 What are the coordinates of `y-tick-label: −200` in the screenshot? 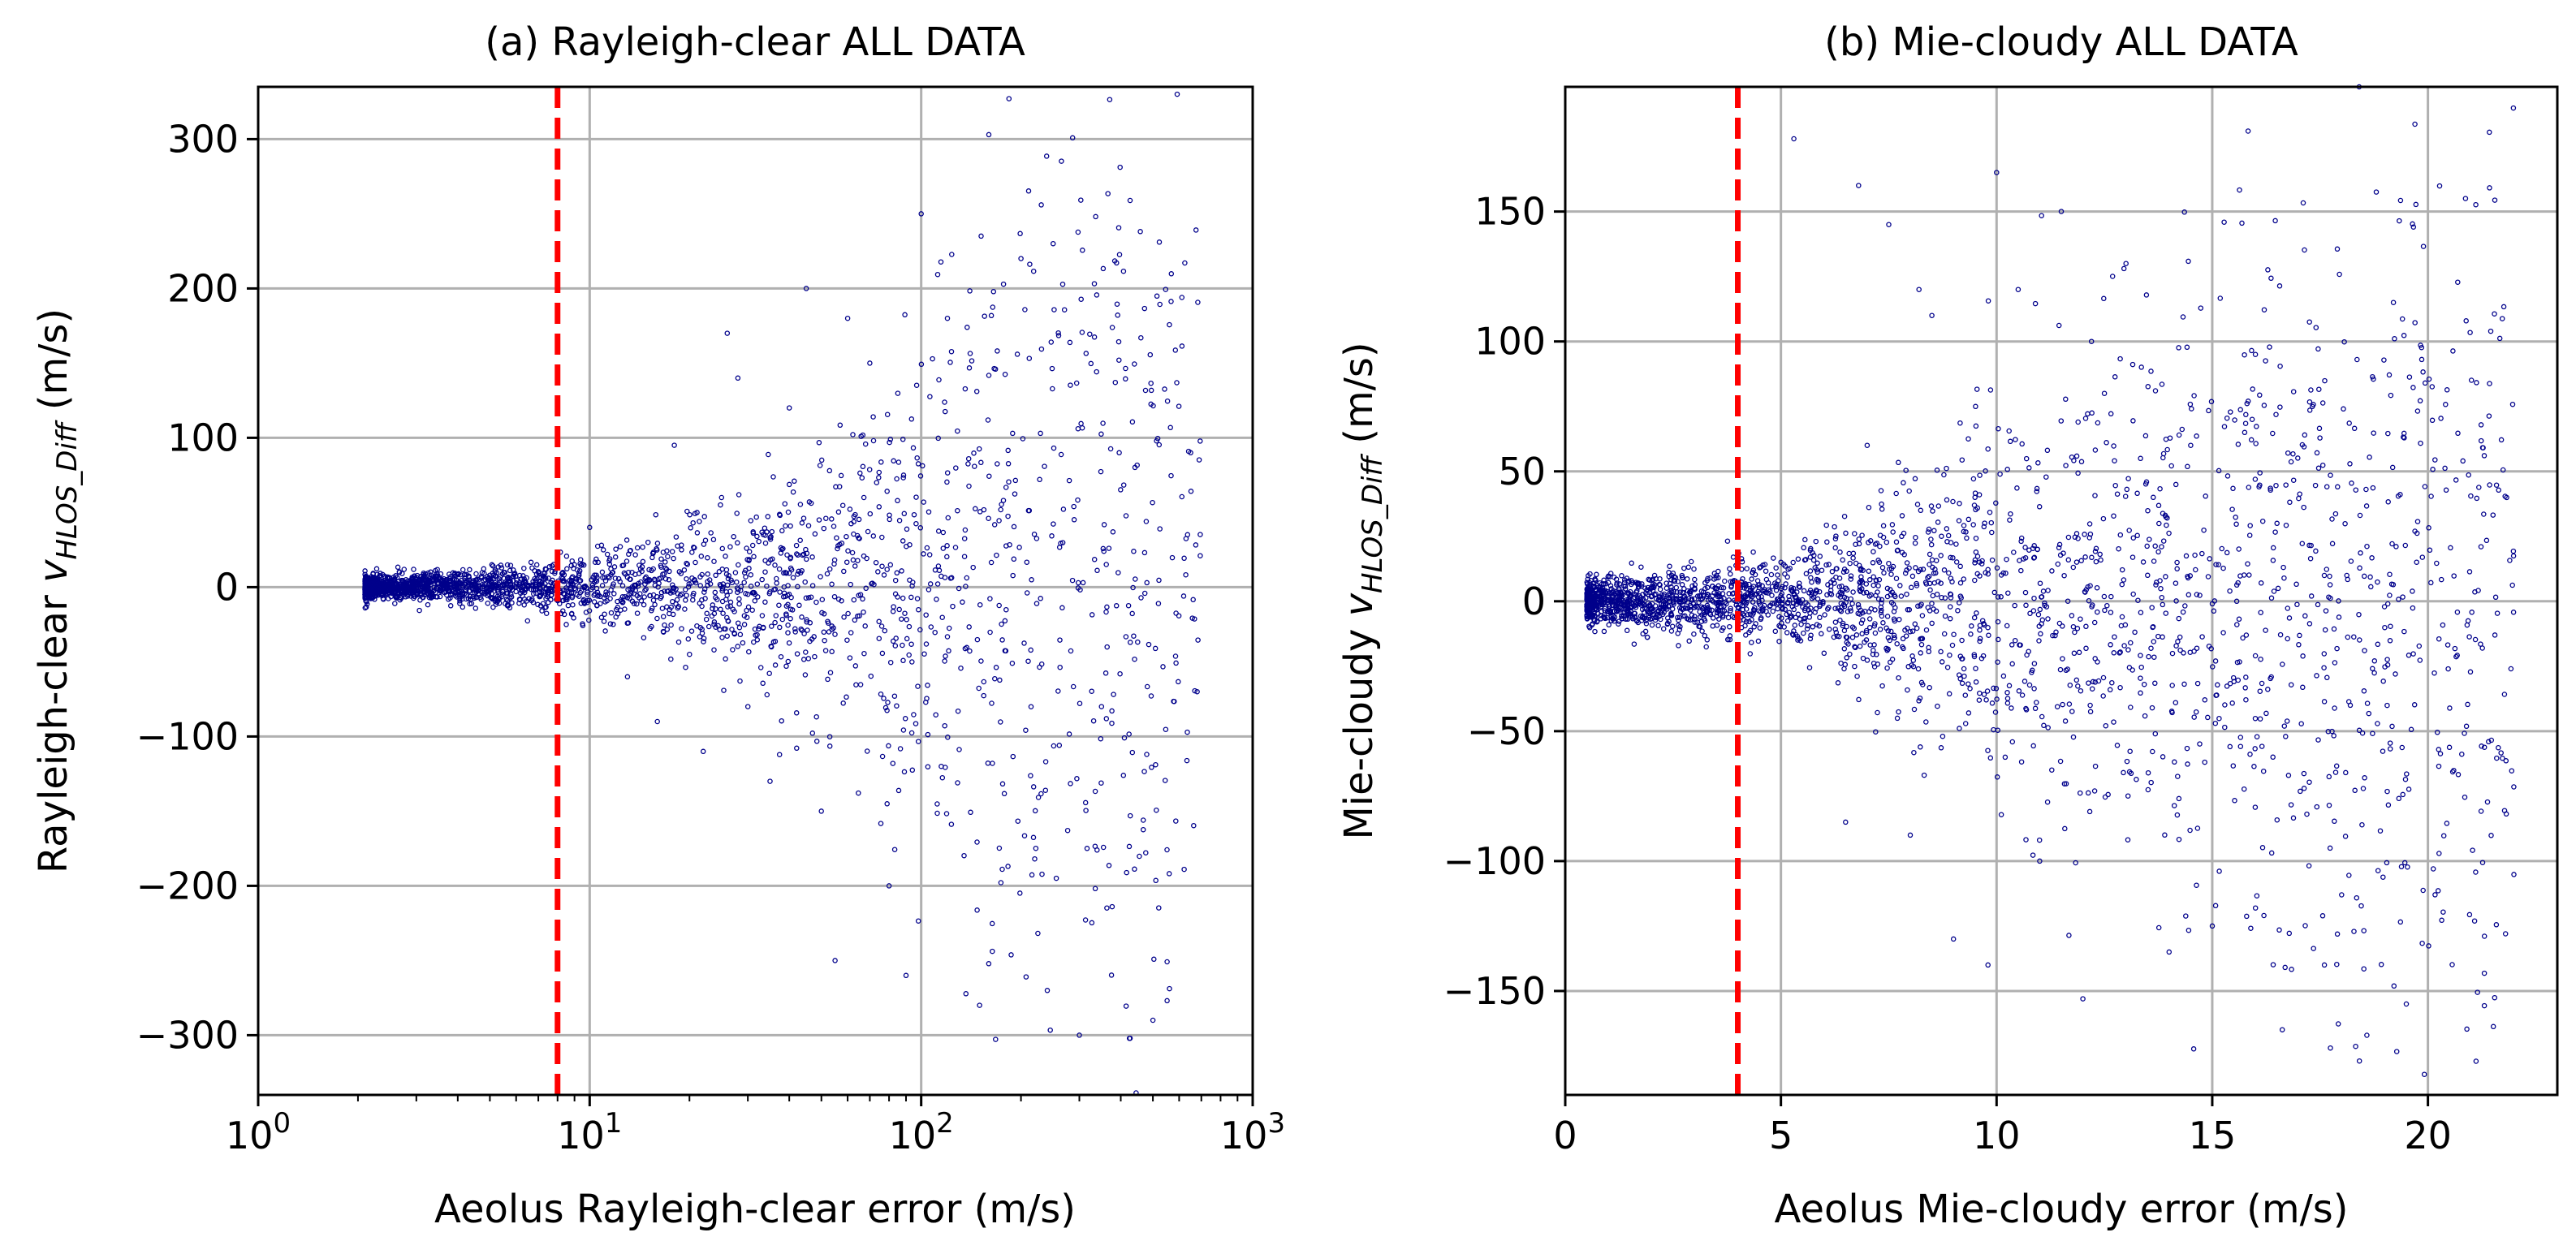 It's located at (187, 885).